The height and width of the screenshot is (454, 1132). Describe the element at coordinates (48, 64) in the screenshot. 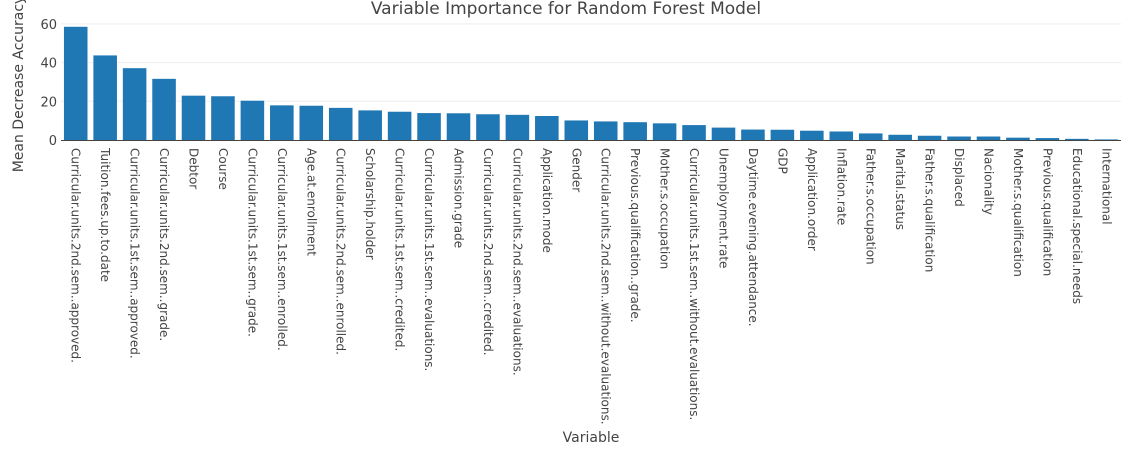

I see `y-tick-label: 40` at that location.